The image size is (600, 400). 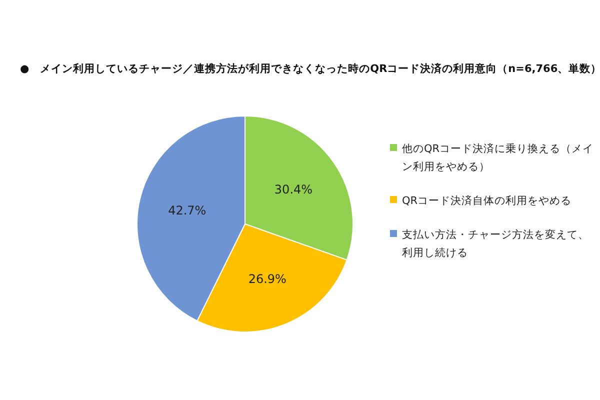 I want to click on data-label: 26.9%, so click(x=267, y=279).